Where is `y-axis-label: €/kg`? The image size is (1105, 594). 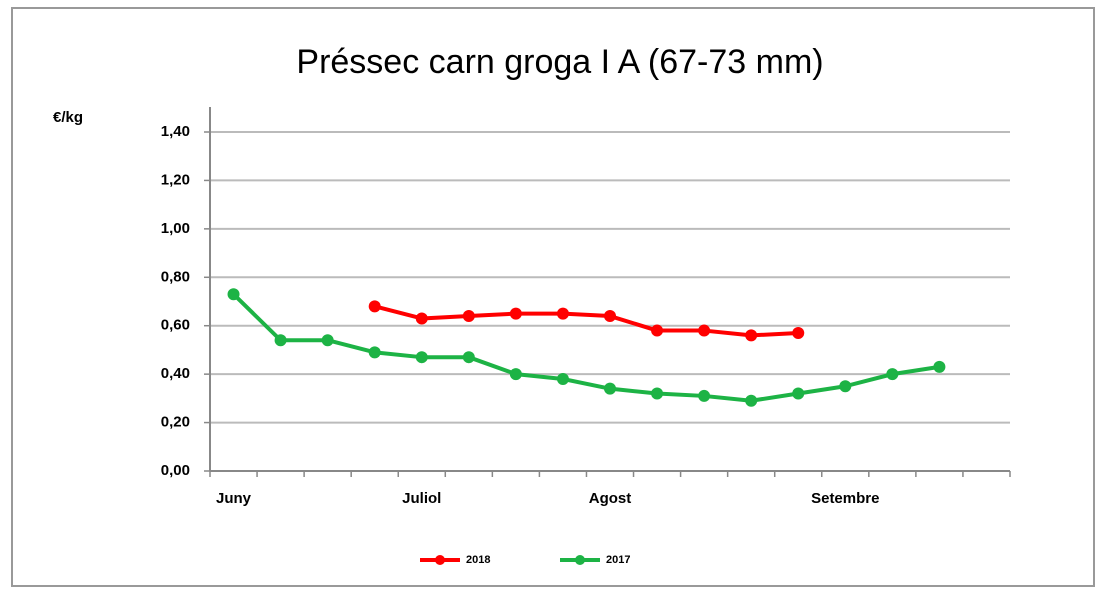 y-axis-label: €/kg is located at coordinates (68, 117).